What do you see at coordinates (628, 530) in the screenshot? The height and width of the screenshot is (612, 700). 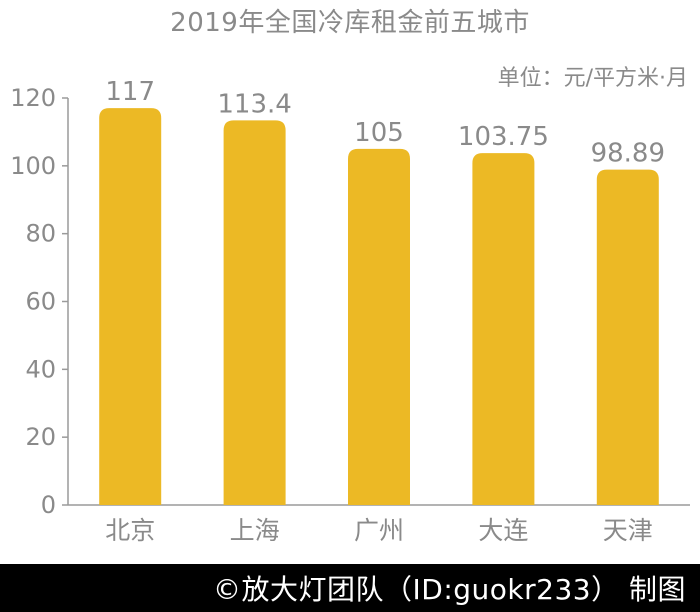 I see `x-tick-label: 天津` at bounding box center [628, 530].